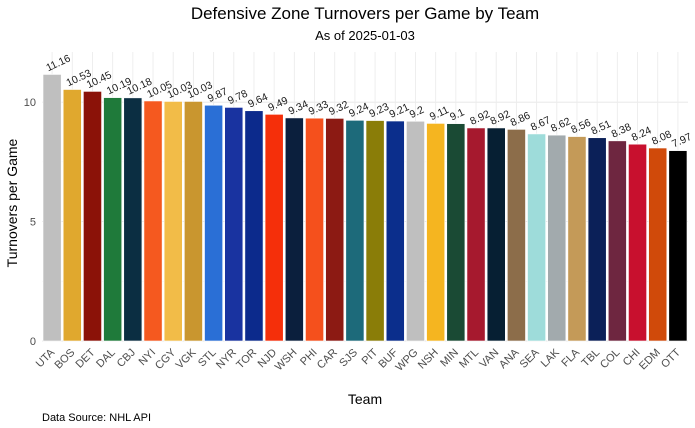  I want to click on y-axis-title: Turnovers per Game, so click(12, 202).